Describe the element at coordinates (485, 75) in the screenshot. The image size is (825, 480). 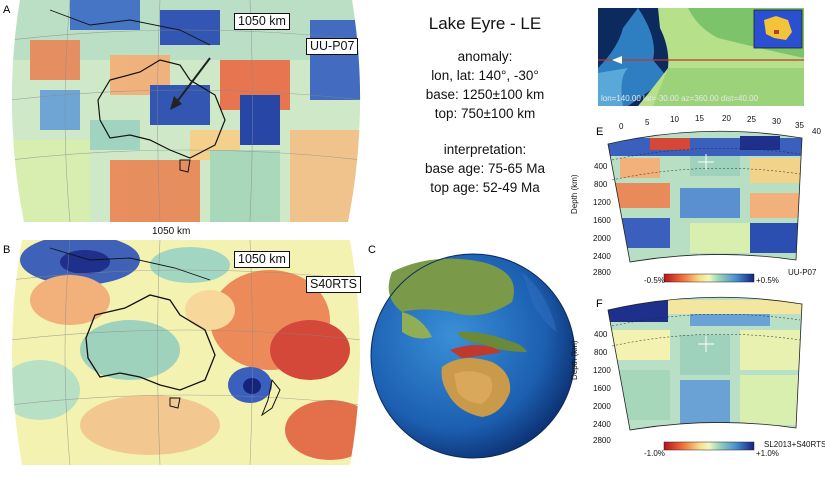
I see `anomaly-lonlat: lon, lat: 140°, -30°` at that location.